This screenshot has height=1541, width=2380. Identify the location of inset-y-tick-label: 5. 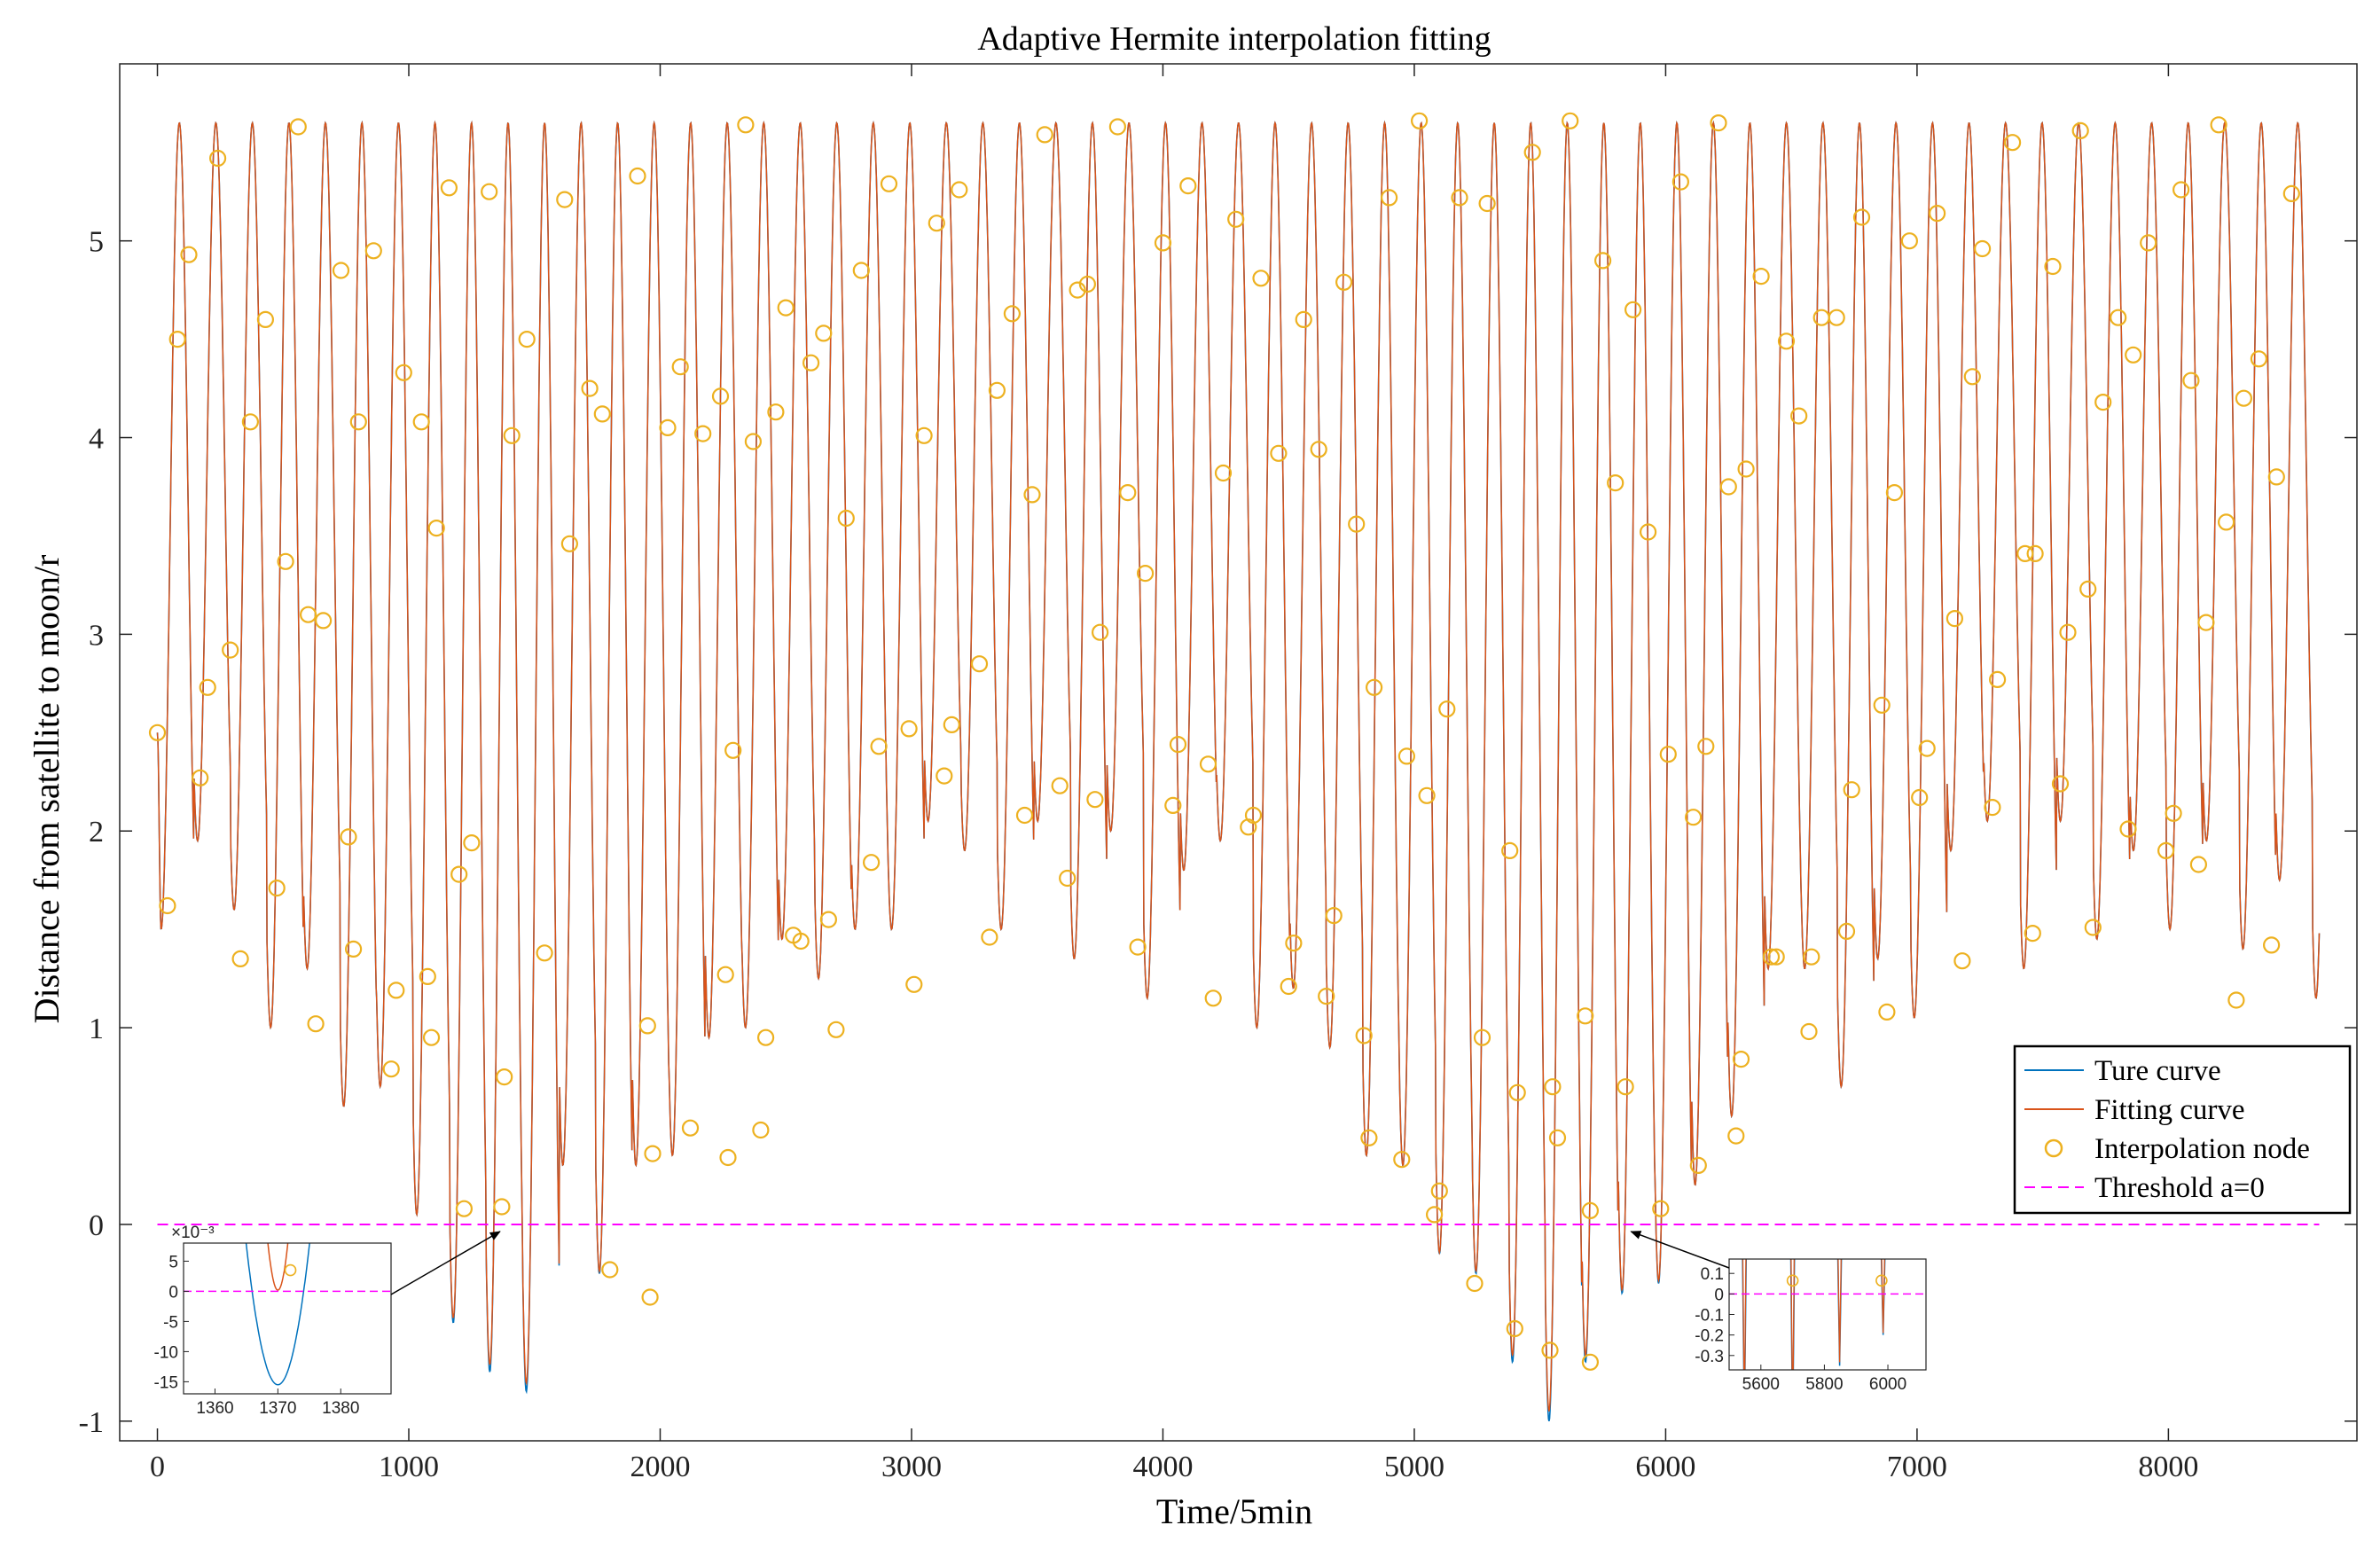
(173, 1262).